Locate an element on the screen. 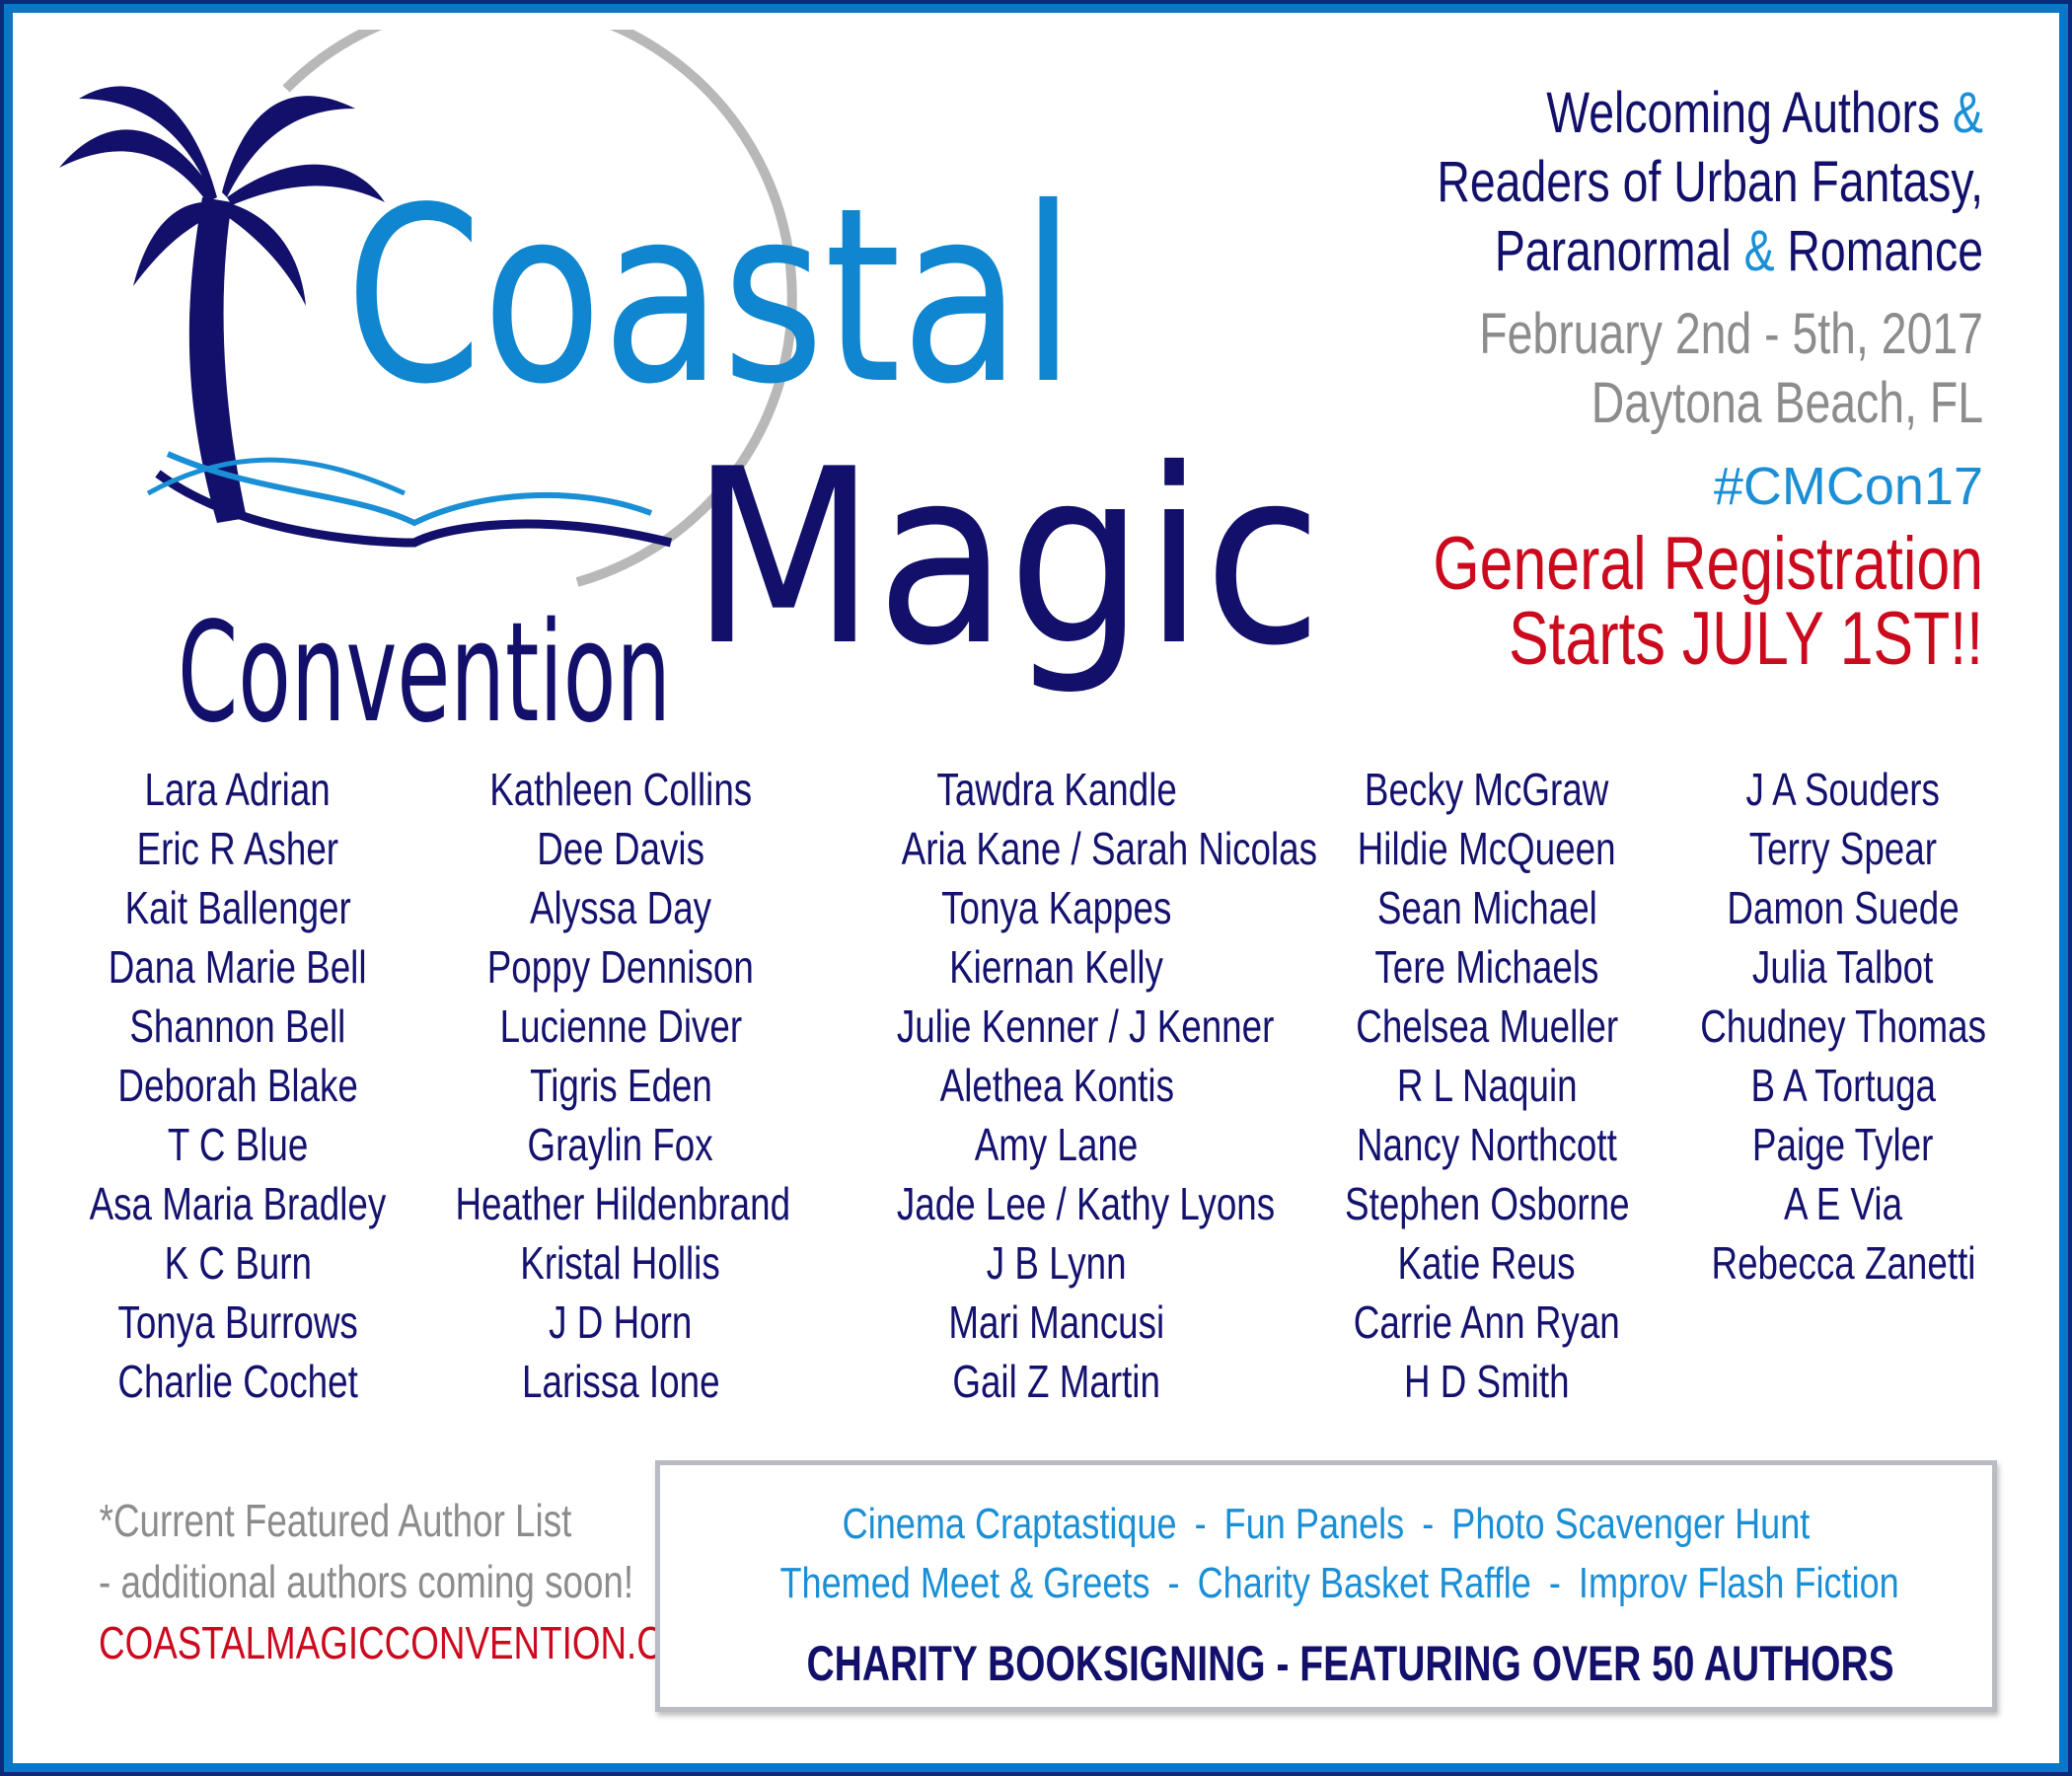 This screenshot has height=1776, width=2072. author-name: Deborah Blake is located at coordinates (238, 1085).